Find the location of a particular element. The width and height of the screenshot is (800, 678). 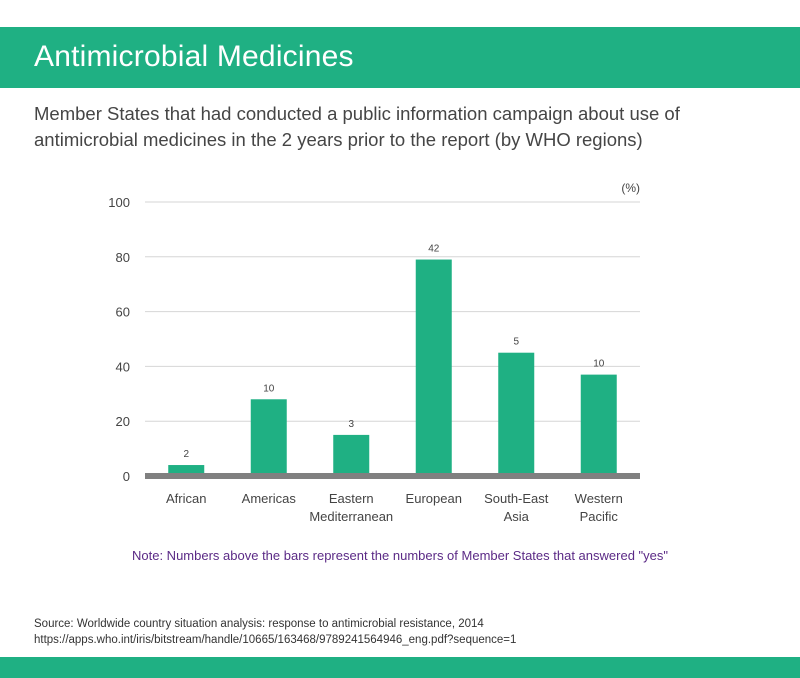

y-tick-label: 60 is located at coordinates (123, 312).